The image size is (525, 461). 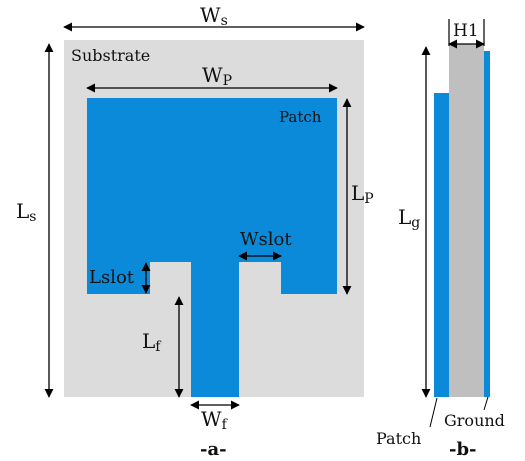 I want to click on side-patch-layer, so click(x=441, y=245).